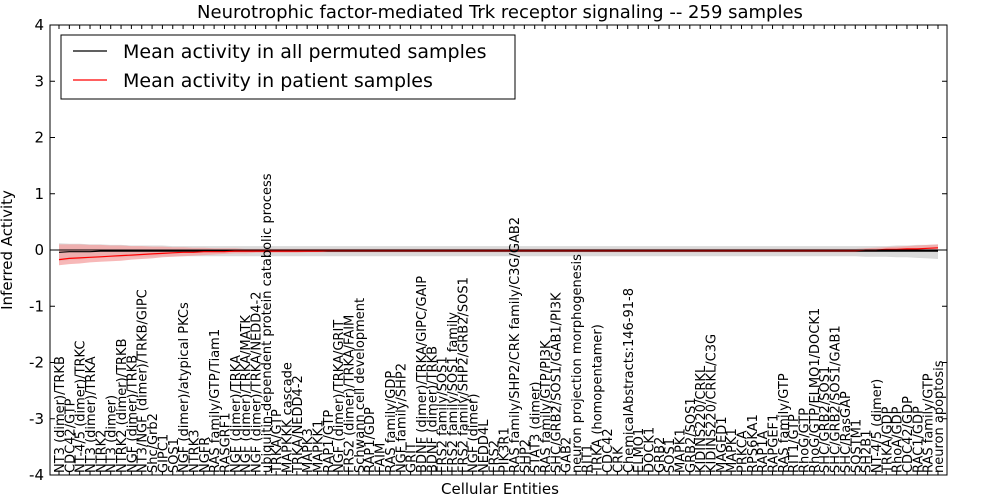 The height and width of the screenshot is (500, 1000). I want to click on x-tick-label: RIT1/GTP, so click(794, 443).